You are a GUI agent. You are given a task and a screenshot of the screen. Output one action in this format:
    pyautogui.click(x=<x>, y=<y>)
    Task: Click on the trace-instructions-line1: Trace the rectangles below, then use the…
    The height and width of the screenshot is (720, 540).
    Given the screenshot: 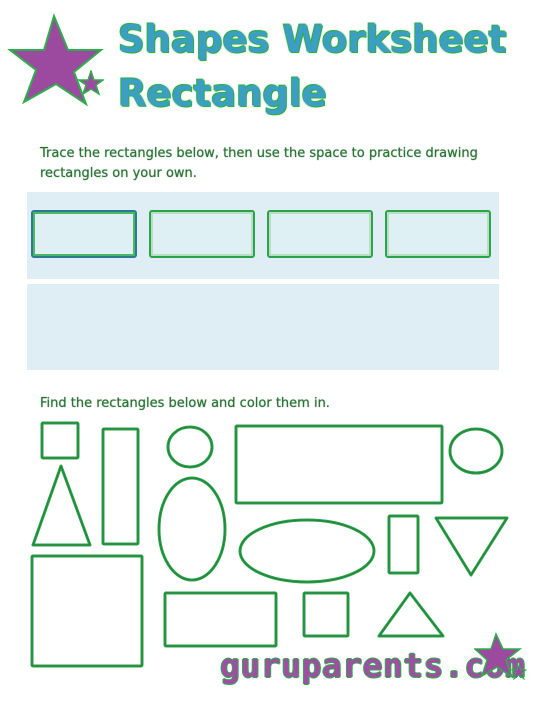 What is the action you would take?
    pyautogui.click(x=259, y=153)
    